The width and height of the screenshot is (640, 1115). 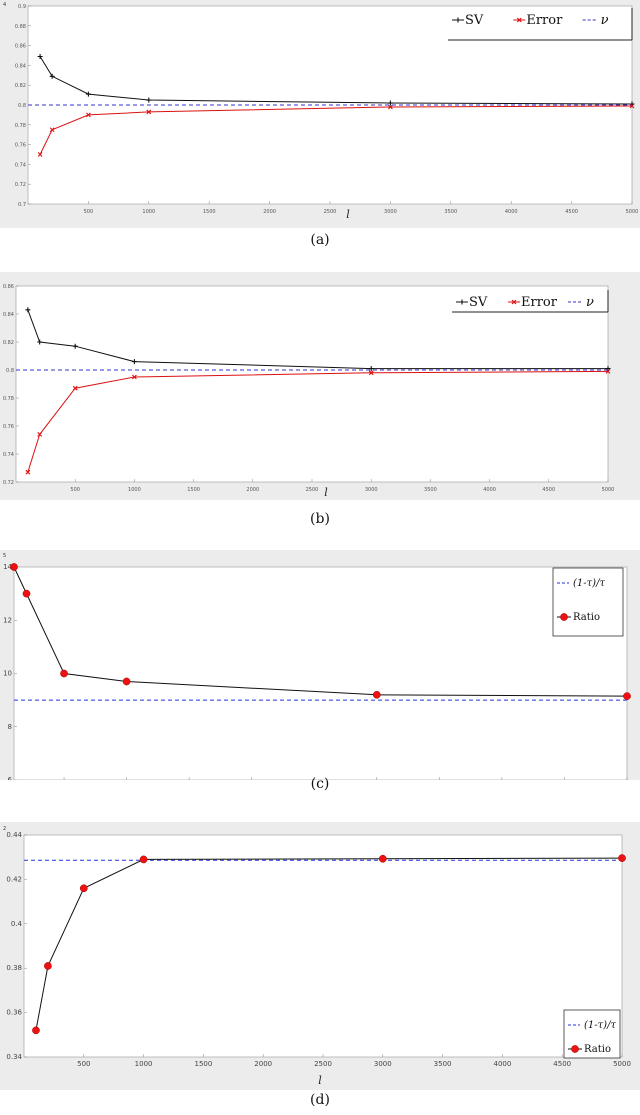 What do you see at coordinates (514, 302) in the screenshot?
I see `data-point-s1-leg` at bounding box center [514, 302].